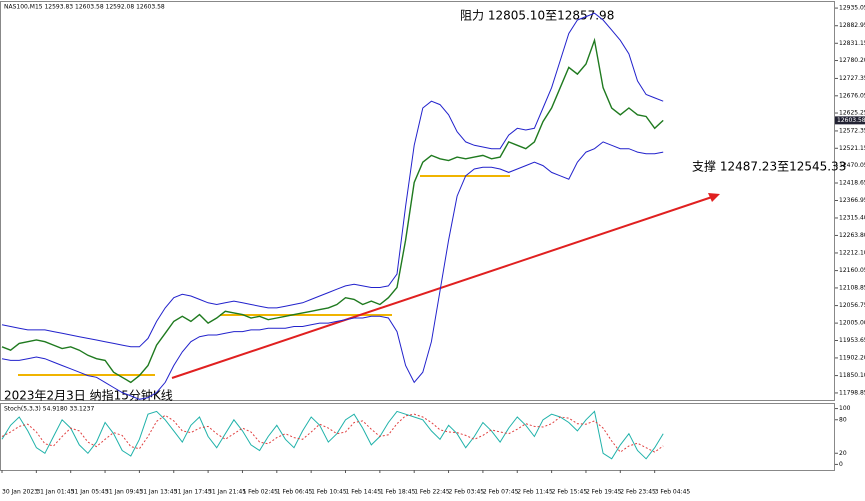 Image resolution: width=865 pixels, height=501 pixels. Describe the element at coordinates (852, 113) in the screenshot. I see `y-tick-label: 12625.25` at that location.